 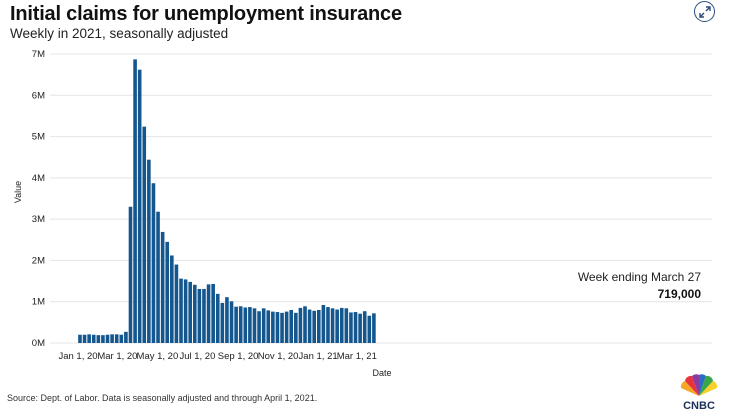 I want to click on x-tick-label: Jul 1, 20, so click(x=197, y=356).